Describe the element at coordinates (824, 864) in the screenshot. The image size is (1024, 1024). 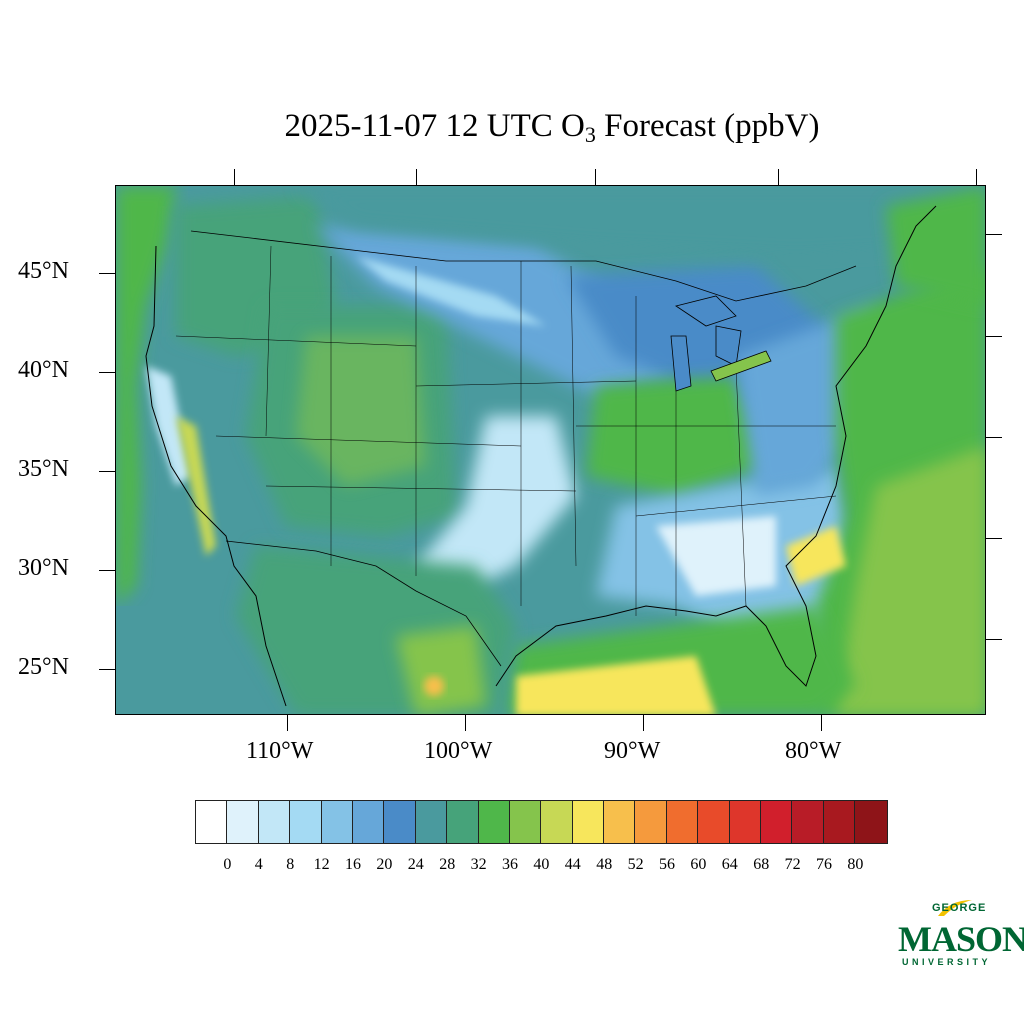
I see `colorbar-label: 76` at that location.